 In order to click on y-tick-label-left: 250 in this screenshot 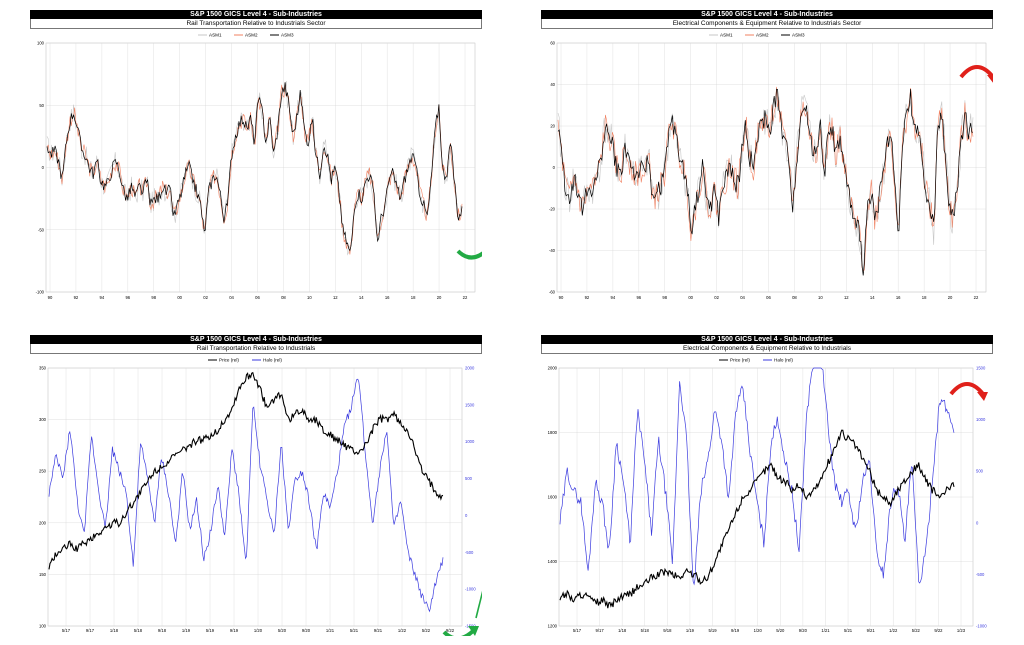, I will do `click(43, 471)`.